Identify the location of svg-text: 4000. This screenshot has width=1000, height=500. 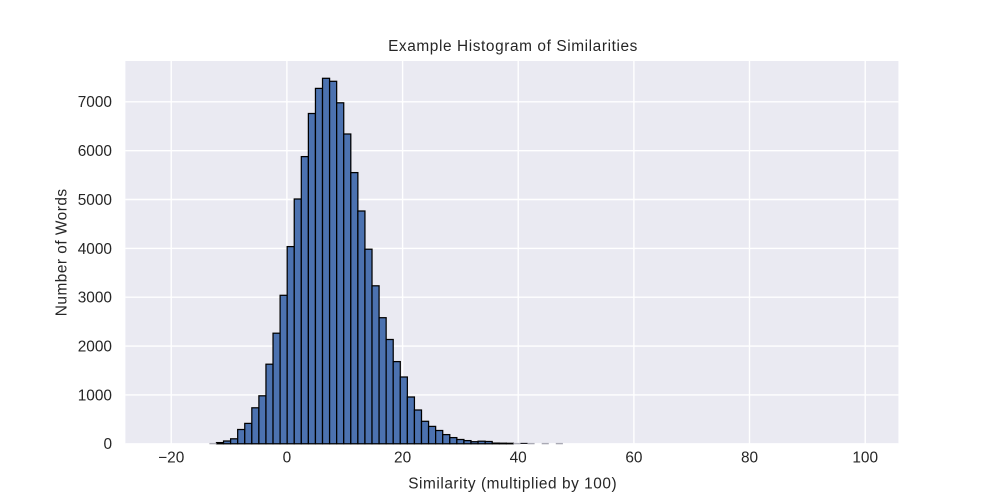
(95, 249).